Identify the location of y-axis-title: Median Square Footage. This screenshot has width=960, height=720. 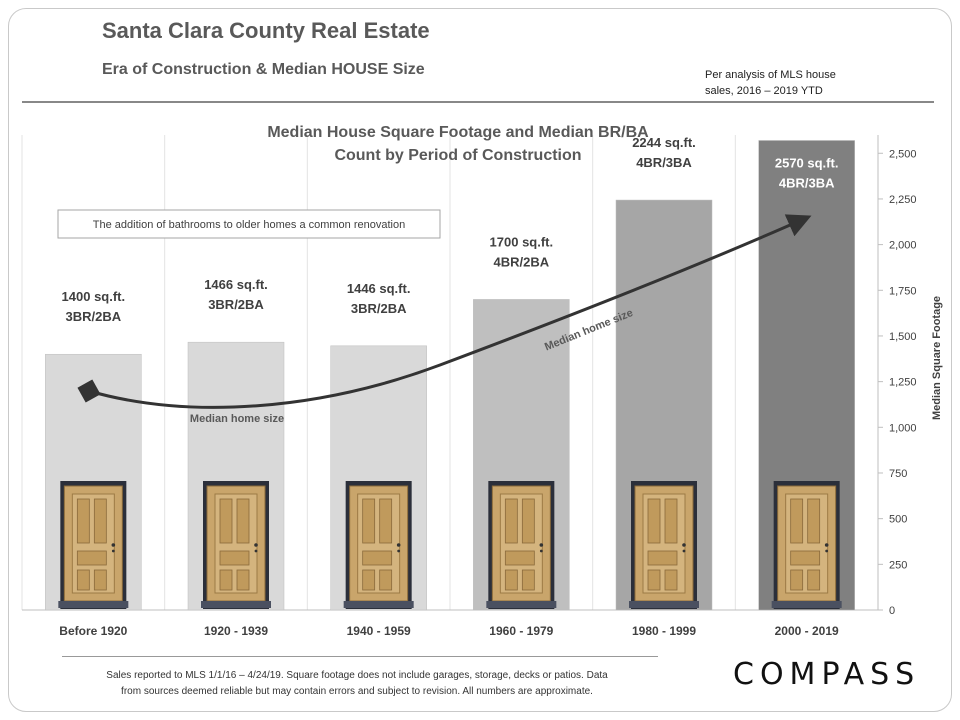
(937, 358).